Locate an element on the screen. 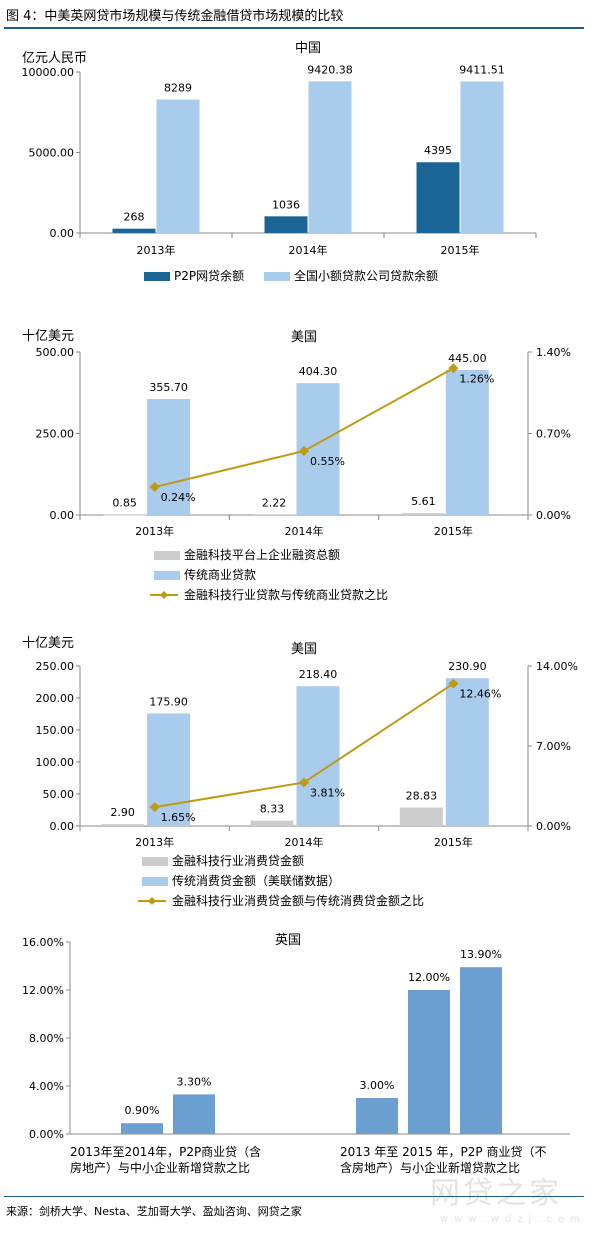 This screenshot has width=598, height=1236. y-tick-label: 100.00 is located at coordinates (55, 762).